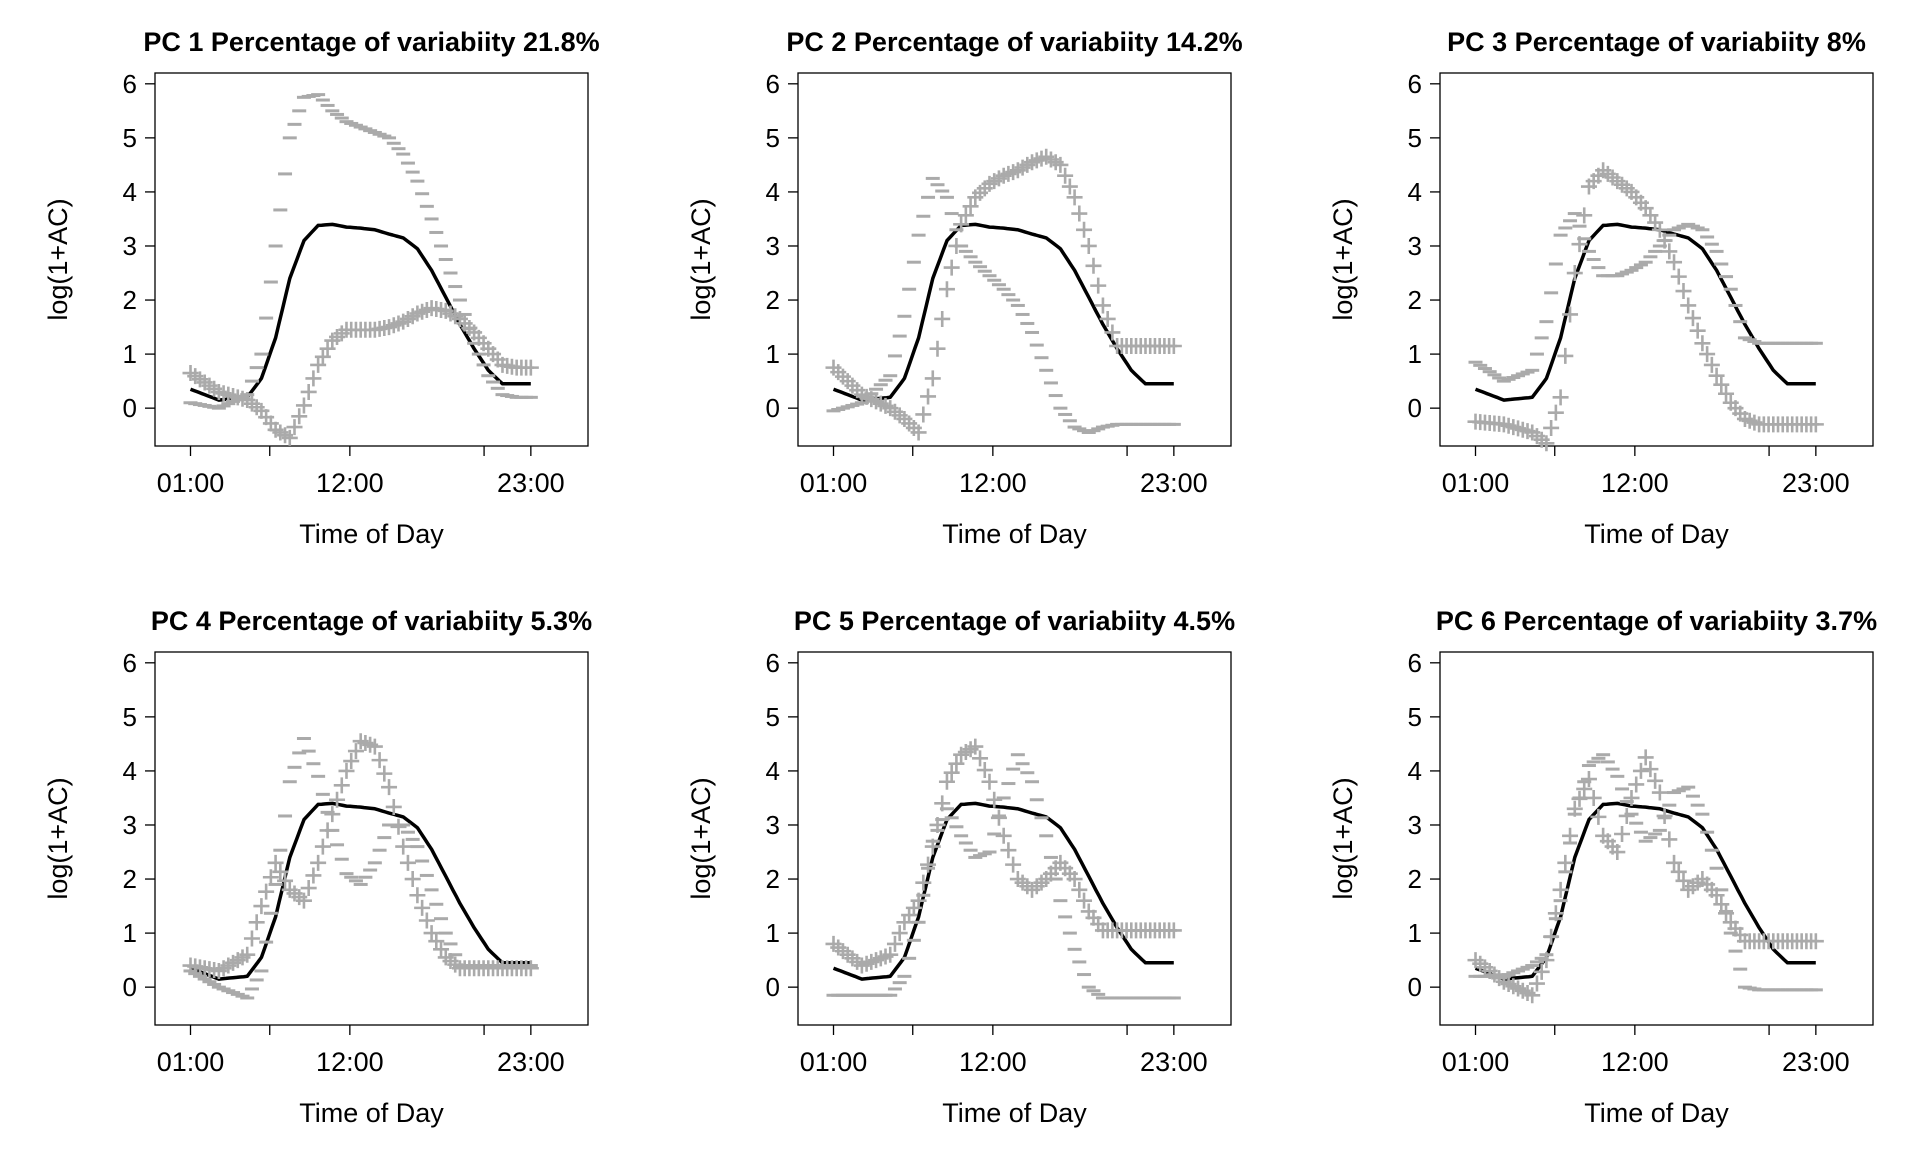  What do you see at coordinates (834, 1062) in the screenshot?
I see `x-tick-label: 01:00` at bounding box center [834, 1062].